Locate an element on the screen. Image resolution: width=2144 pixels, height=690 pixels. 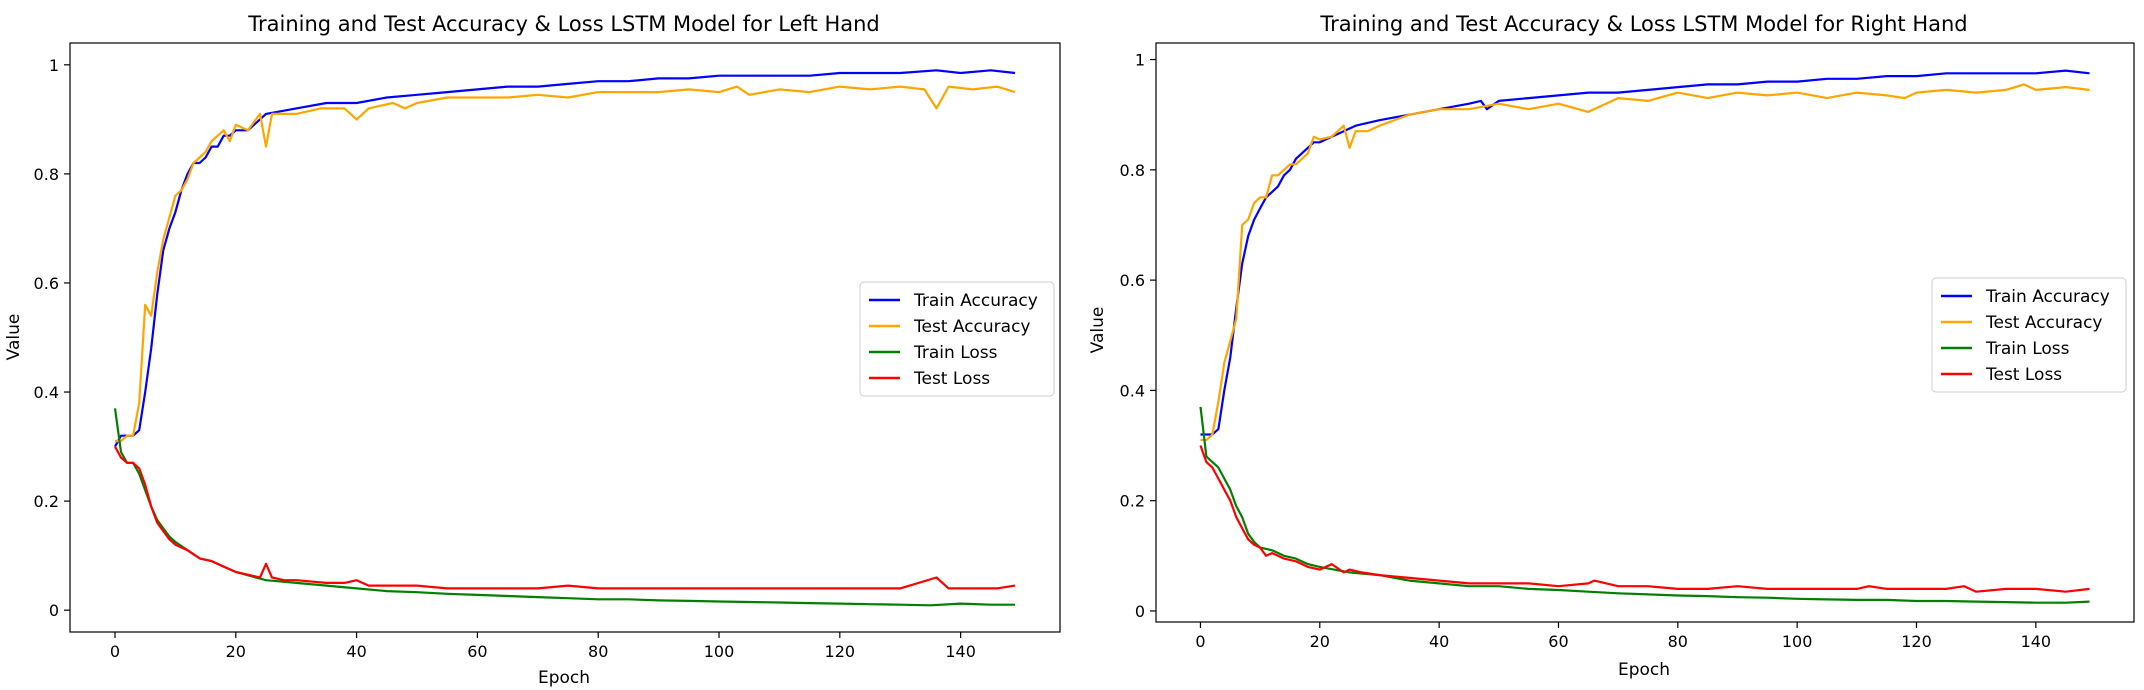
series-line-train-loss is located at coordinates (1644, 505).